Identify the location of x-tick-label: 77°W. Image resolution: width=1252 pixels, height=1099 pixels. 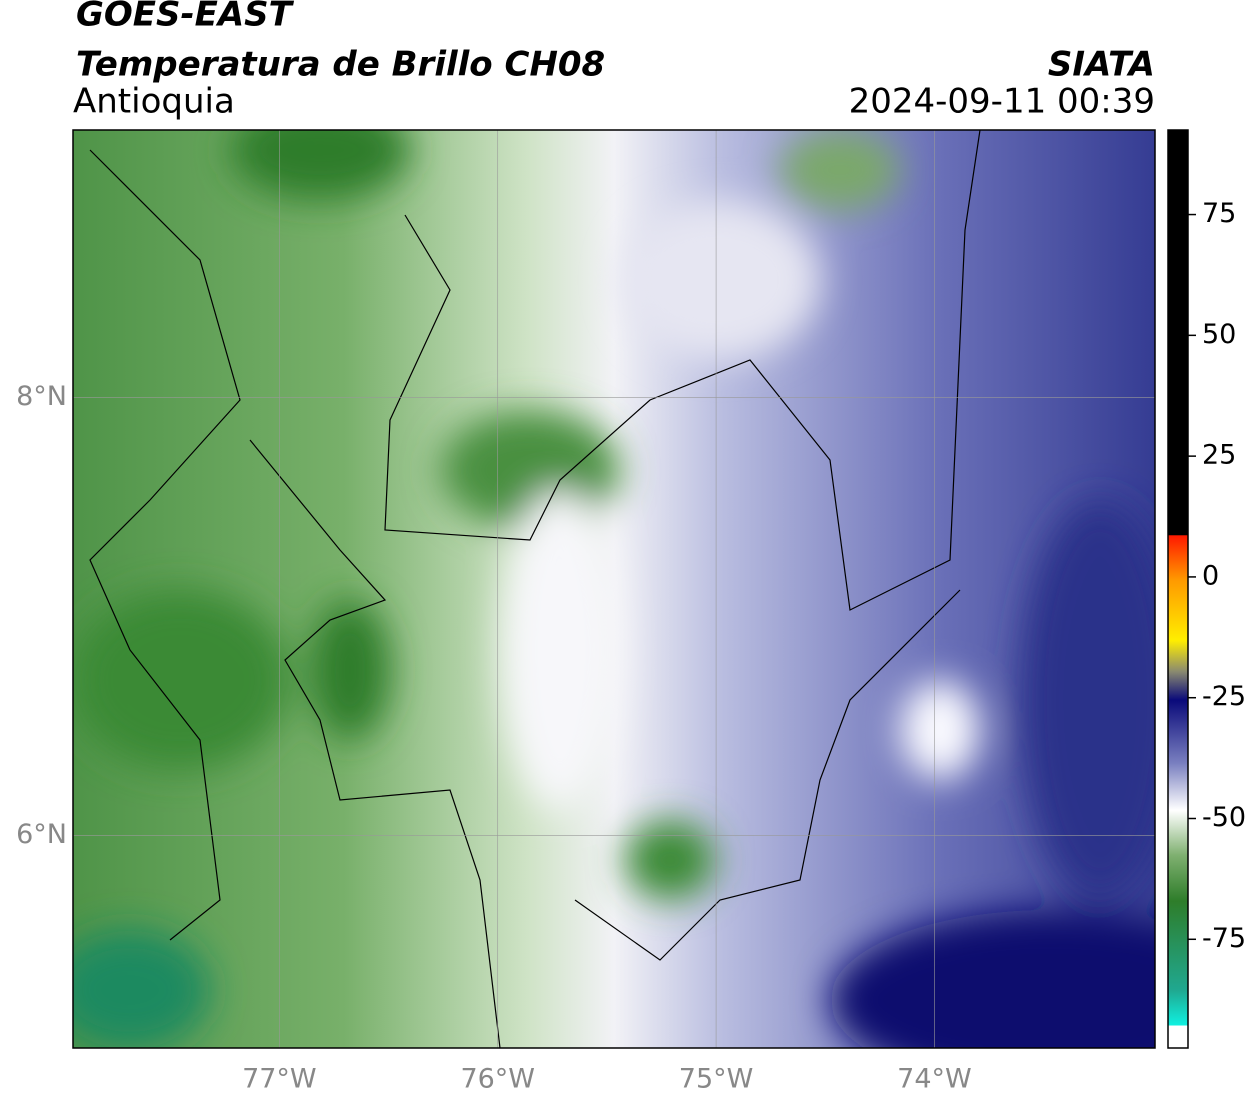
(279, 1079).